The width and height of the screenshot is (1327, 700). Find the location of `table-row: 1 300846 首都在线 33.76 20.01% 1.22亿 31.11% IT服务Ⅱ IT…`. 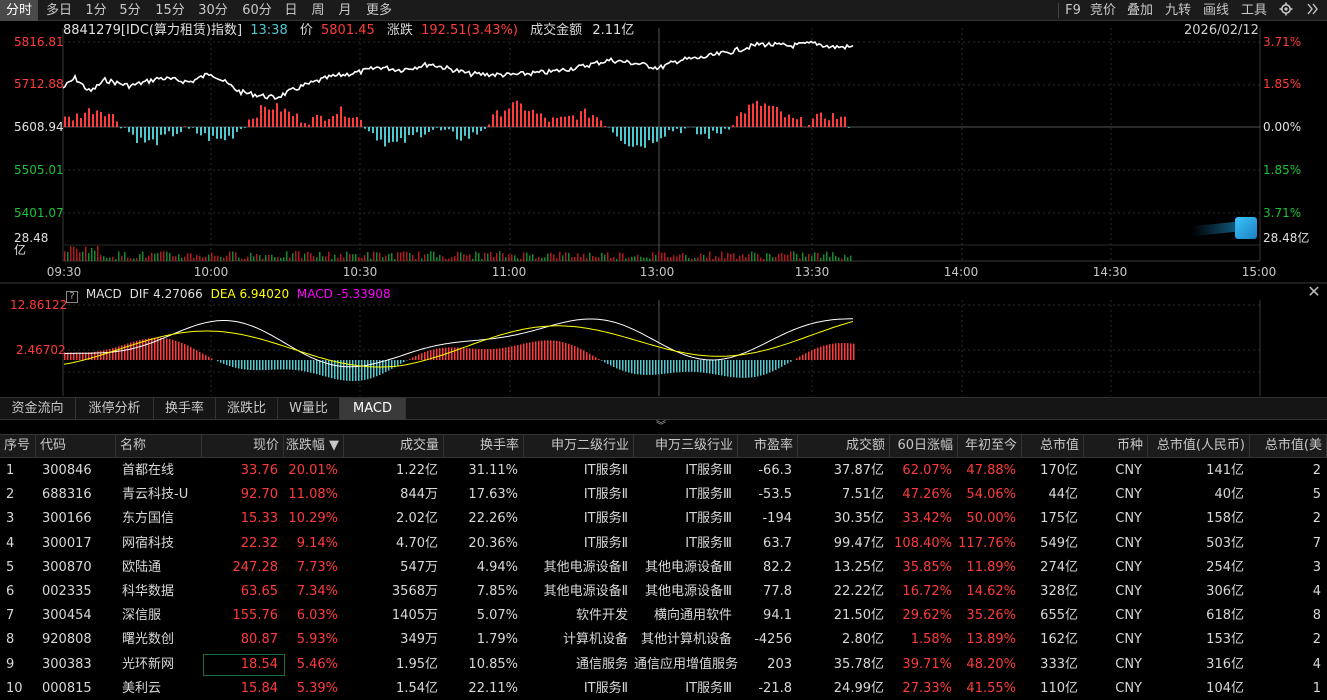

table-row: 1 300846 首都在线 33.76 20.01% 1.22亿 31.11% IT服务Ⅱ IT… is located at coordinates (663, 471).